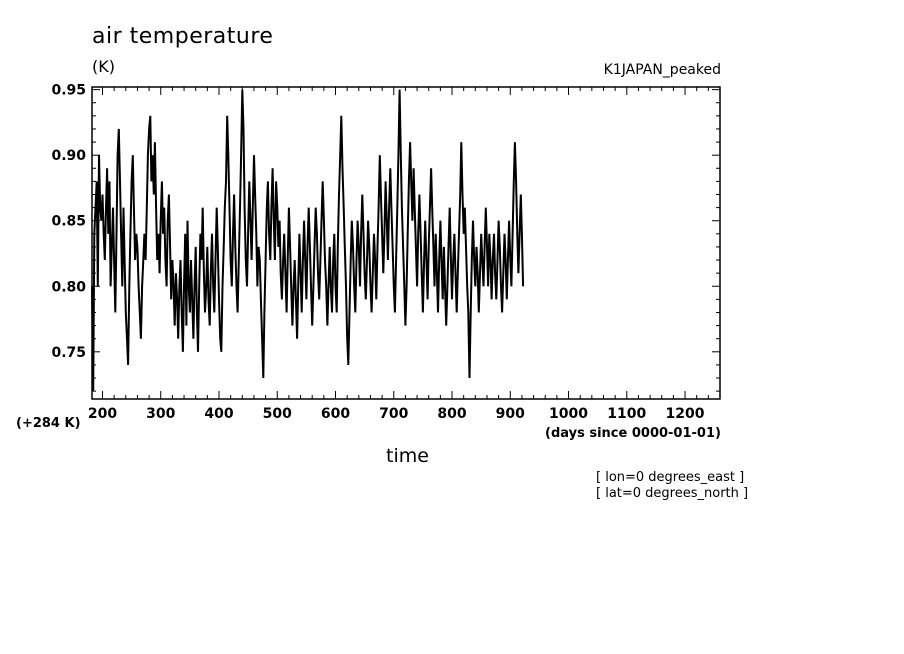  Describe the element at coordinates (685, 414) in the screenshot. I see `x-tick-label: 1200` at that location.